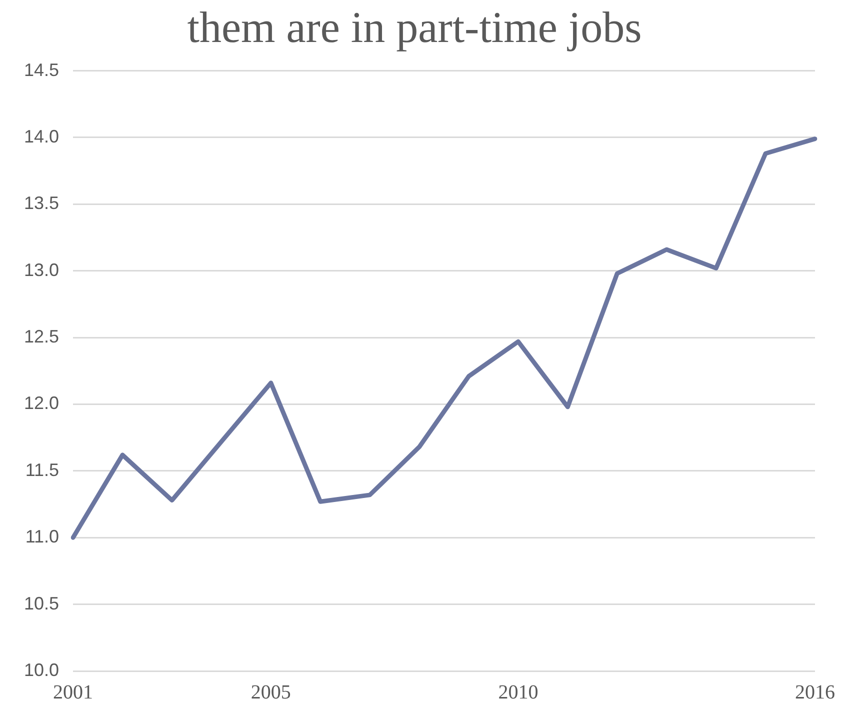 The height and width of the screenshot is (719, 845). What do you see at coordinates (42, 536) in the screenshot?
I see `y-tick-label: 11.0` at bounding box center [42, 536].